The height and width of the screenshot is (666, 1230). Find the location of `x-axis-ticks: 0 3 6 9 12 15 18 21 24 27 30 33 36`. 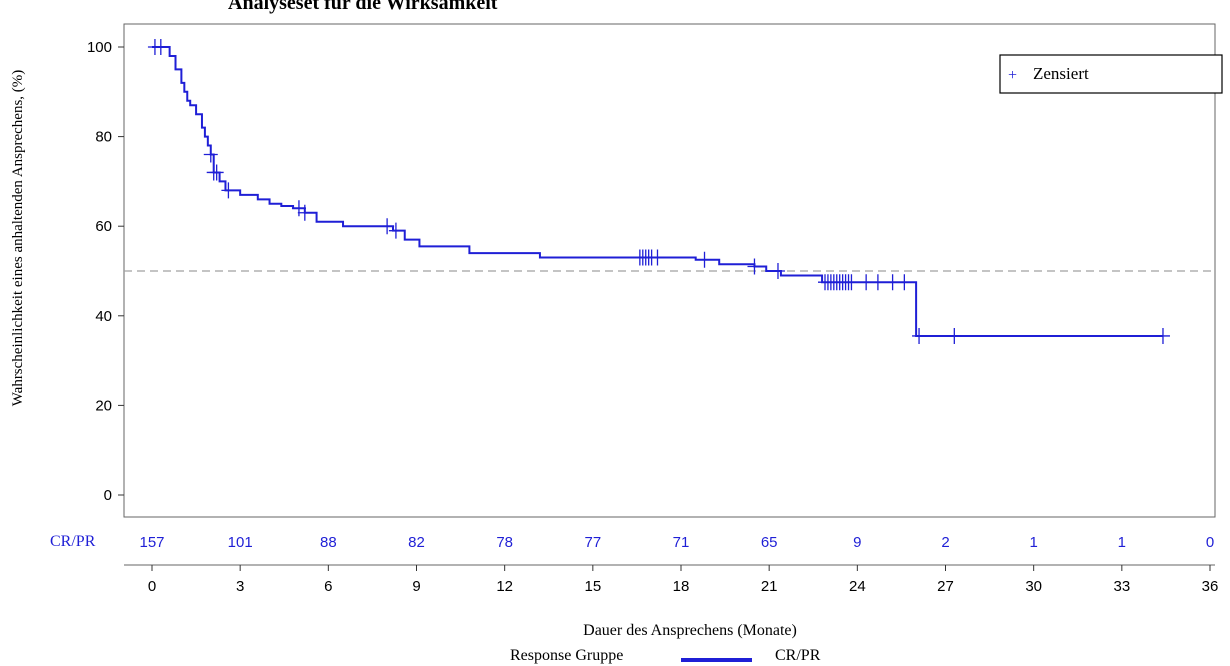

x-axis-ticks: 0 3 6 9 12 15 18 21 24 27 30 33 36 is located at coordinates (683, 580).